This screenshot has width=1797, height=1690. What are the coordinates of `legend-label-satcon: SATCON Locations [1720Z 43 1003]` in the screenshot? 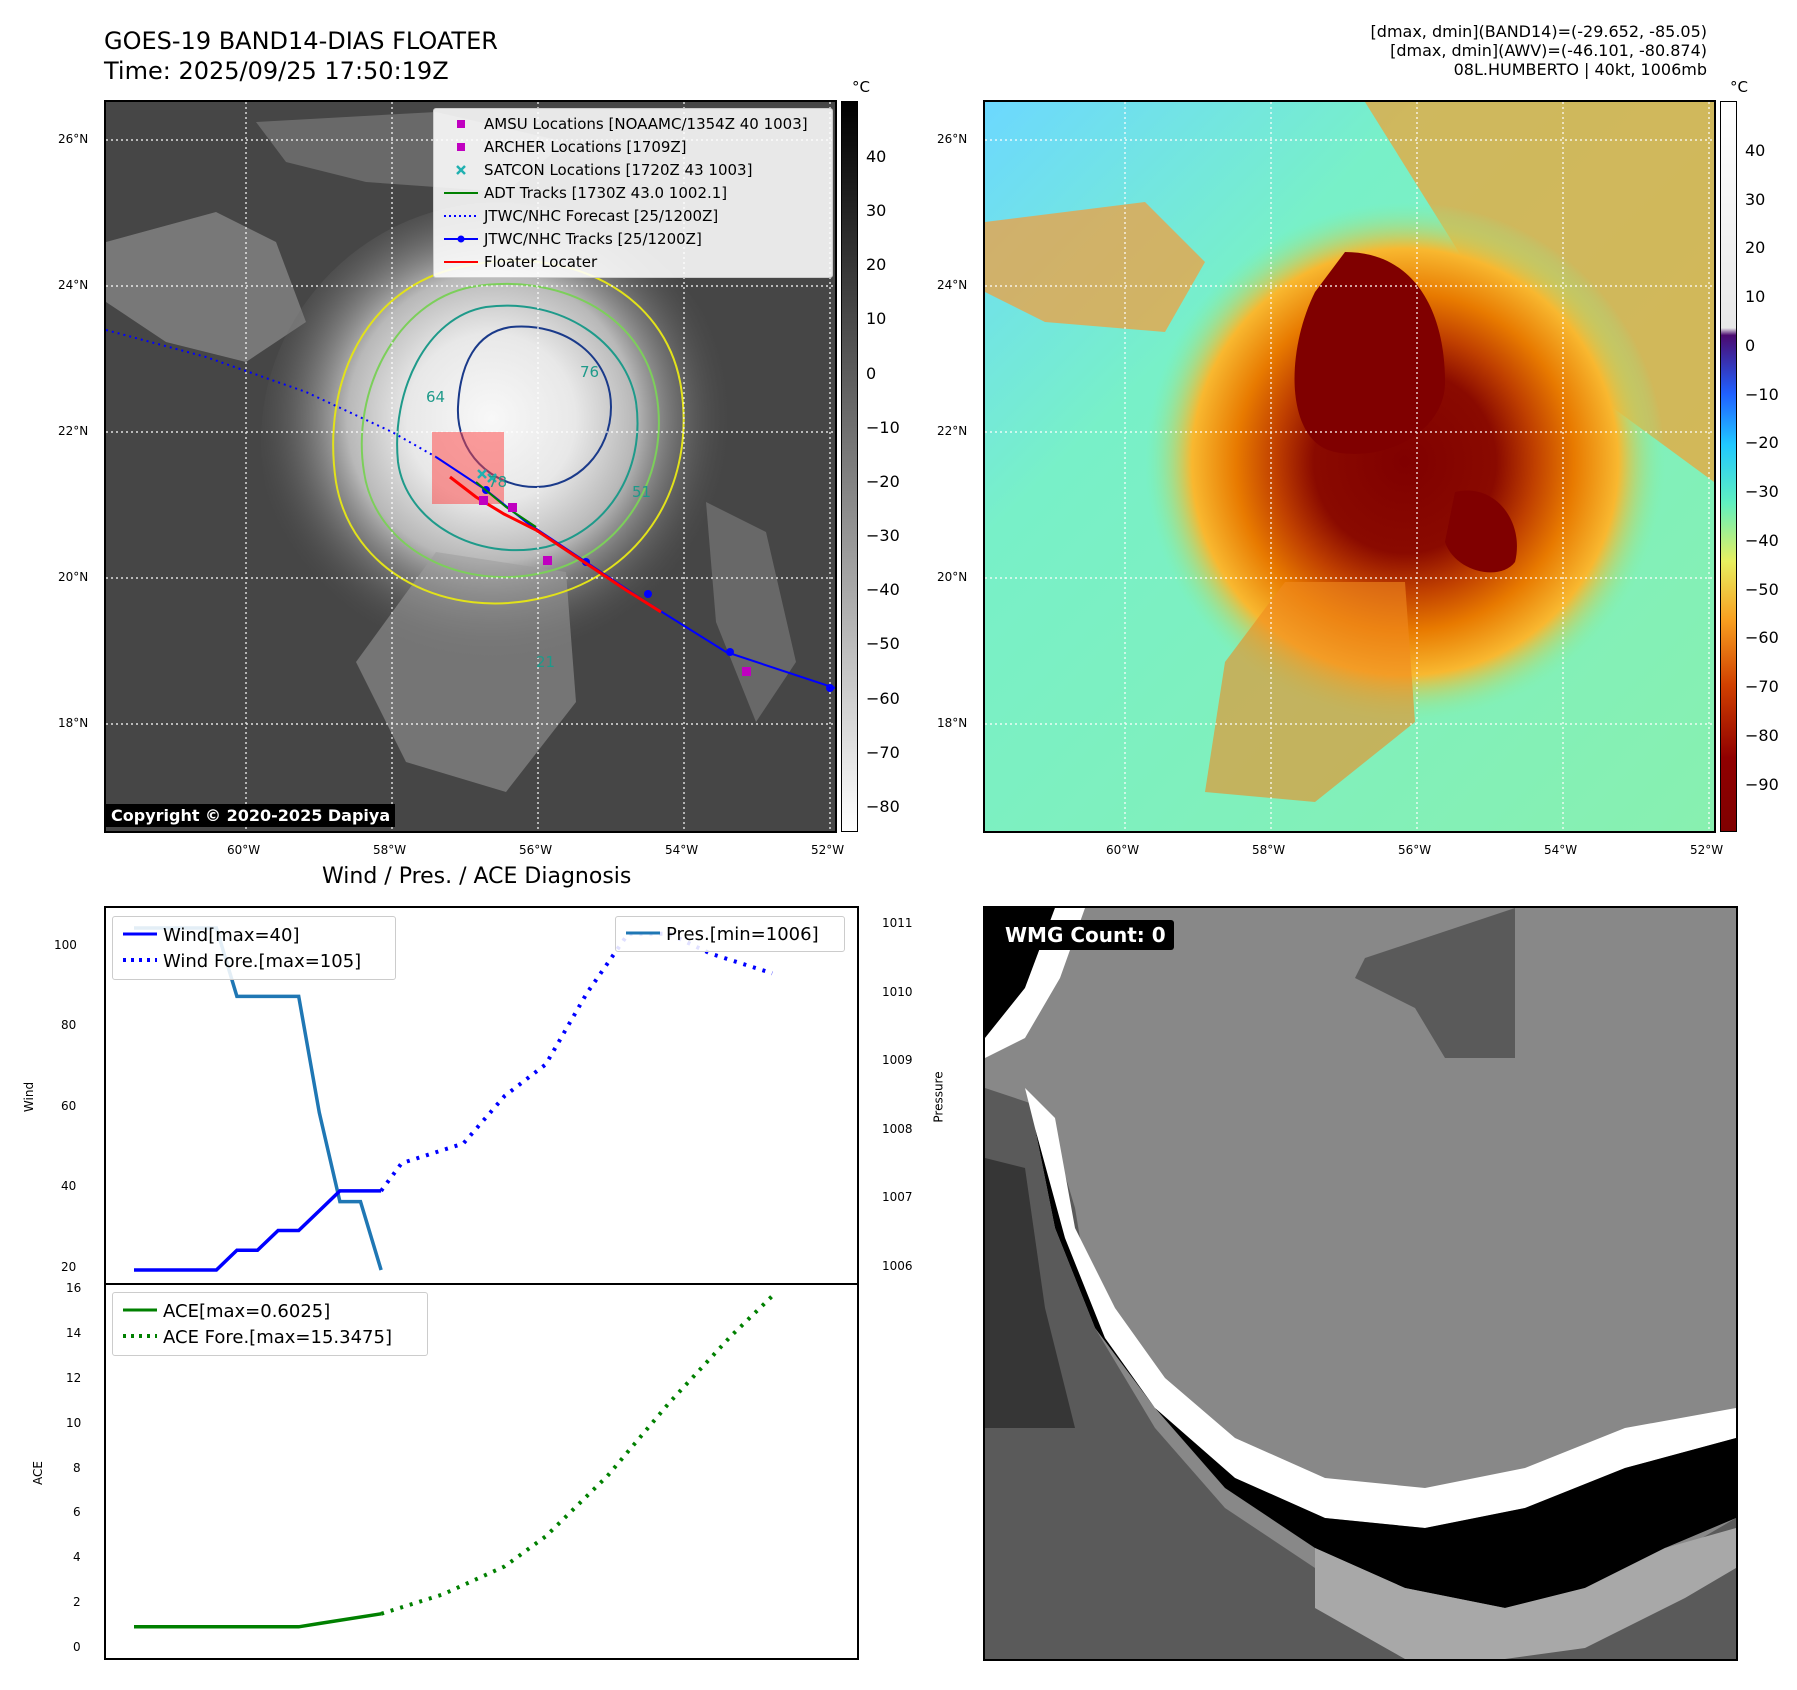 It's located at (618, 170).